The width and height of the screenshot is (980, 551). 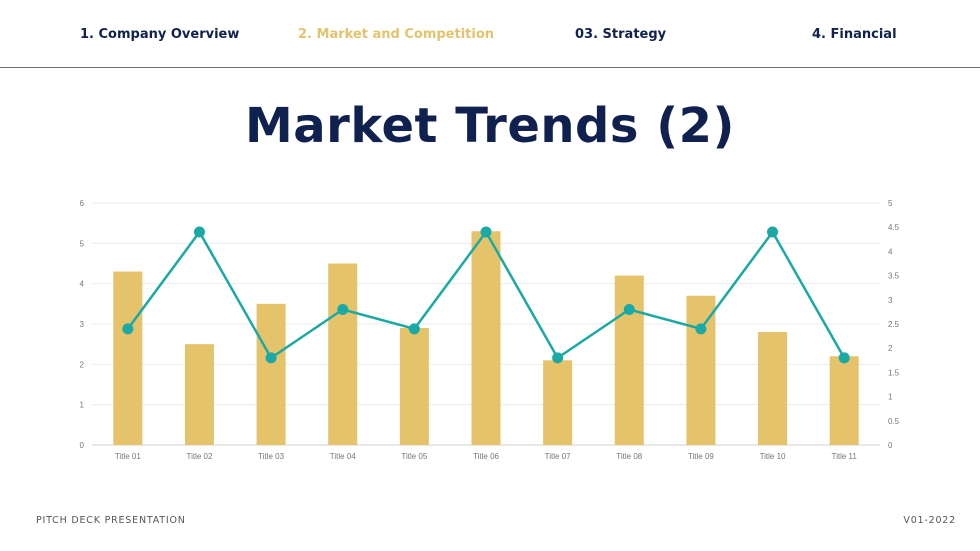 What do you see at coordinates (890, 445) in the screenshot?
I see `y-right-tick-label: 0` at bounding box center [890, 445].